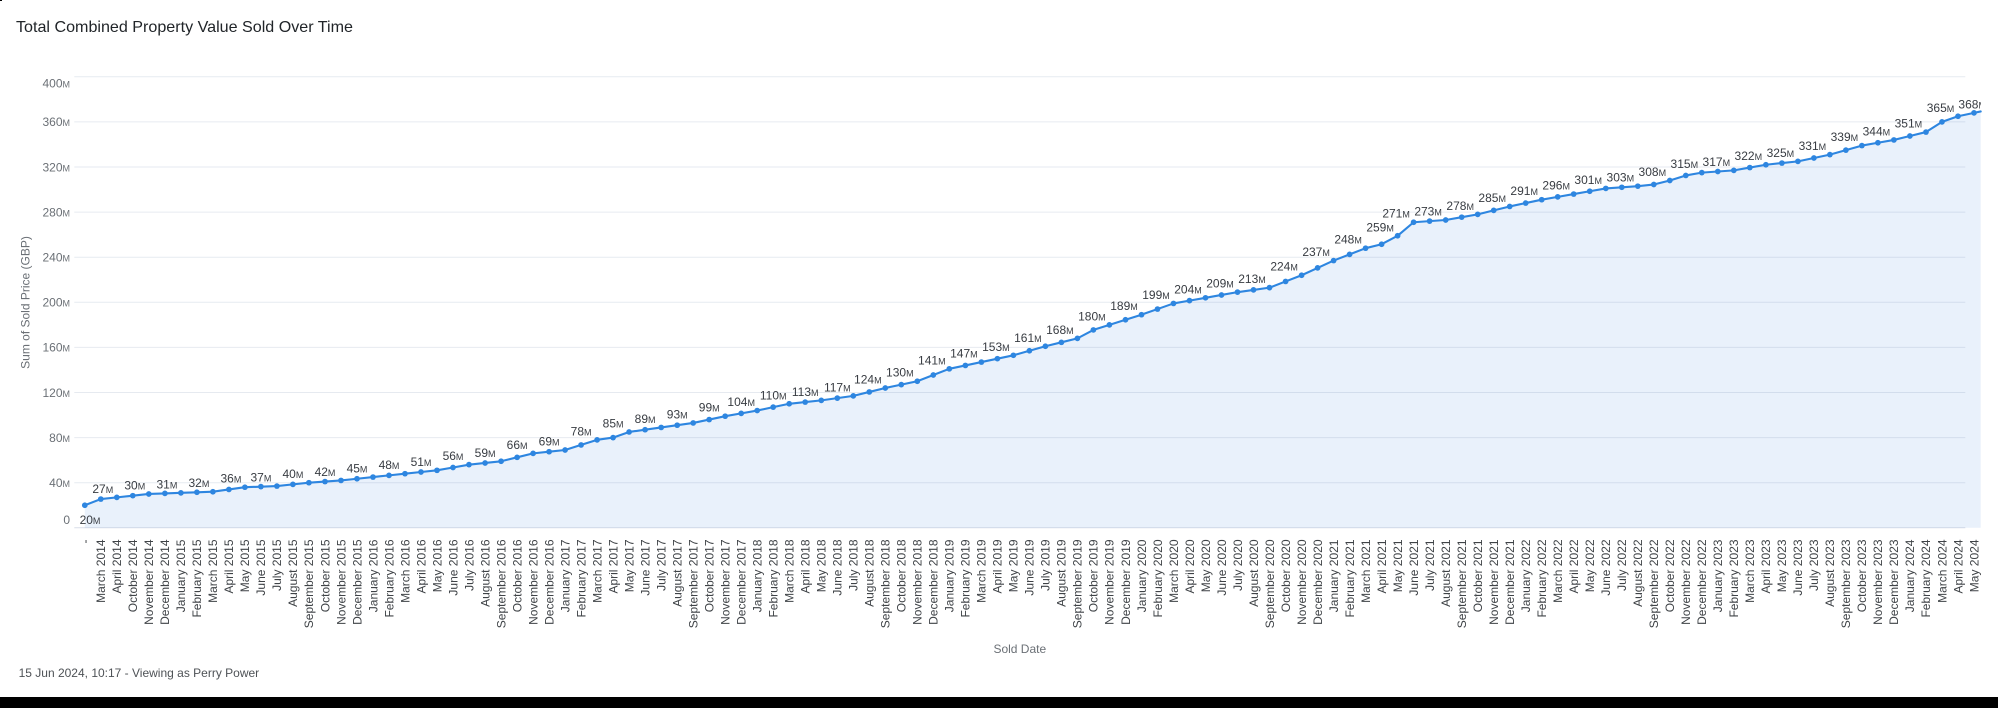  I want to click on svg-text: July 2020, so click(1238, 565).